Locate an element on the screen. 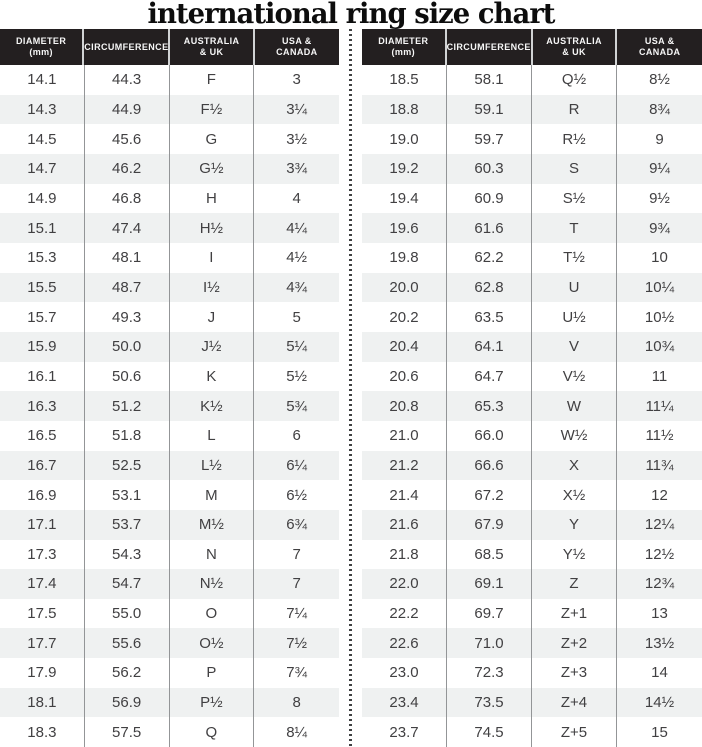 The image size is (702, 747). table-cell: 46.8 is located at coordinates (127, 198).